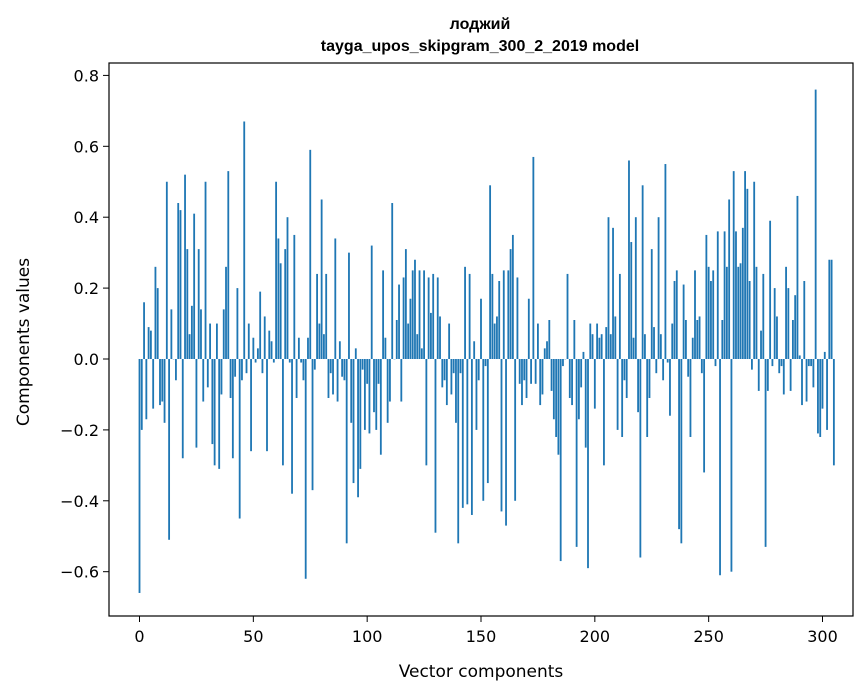 This screenshot has height=696, width=867. Describe the element at coordinates (79, 572) in the screenshot. I see `y-tick-label: −0.6` at that location.